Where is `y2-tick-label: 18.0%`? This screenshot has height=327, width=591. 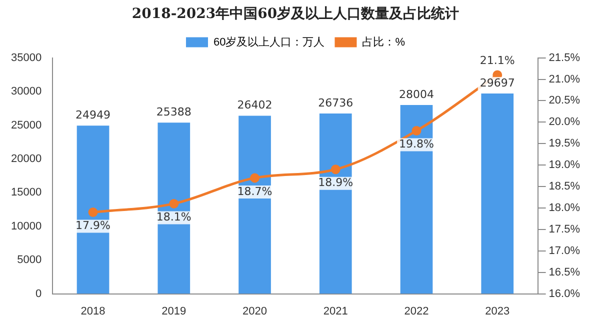
y2-tick-label: 18.0% is located at coordinates (564, 208).